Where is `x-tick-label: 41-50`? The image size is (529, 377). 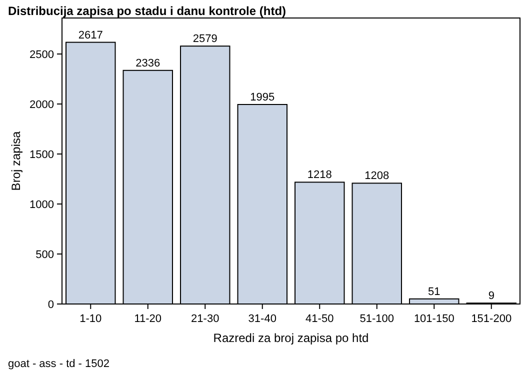
x-tick-label: 41-50 is located at coordinates (320, 319).